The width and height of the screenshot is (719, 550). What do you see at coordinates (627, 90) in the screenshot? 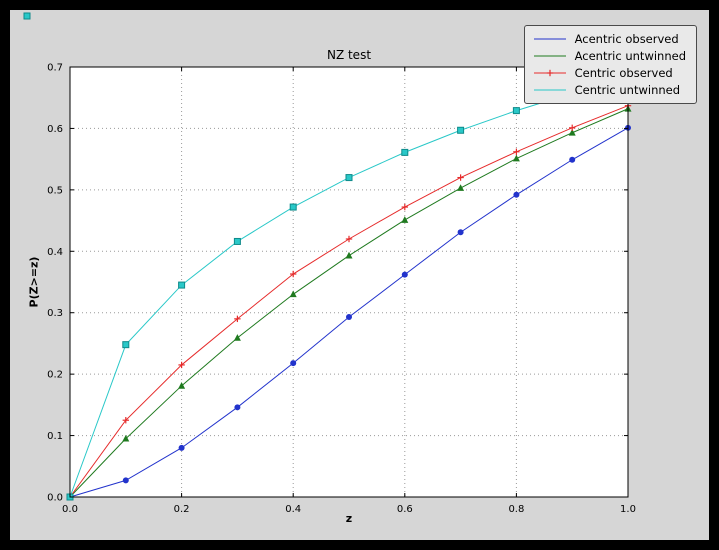
I see `legend-label: Centric untwinned` at bounding box center [627, 90].